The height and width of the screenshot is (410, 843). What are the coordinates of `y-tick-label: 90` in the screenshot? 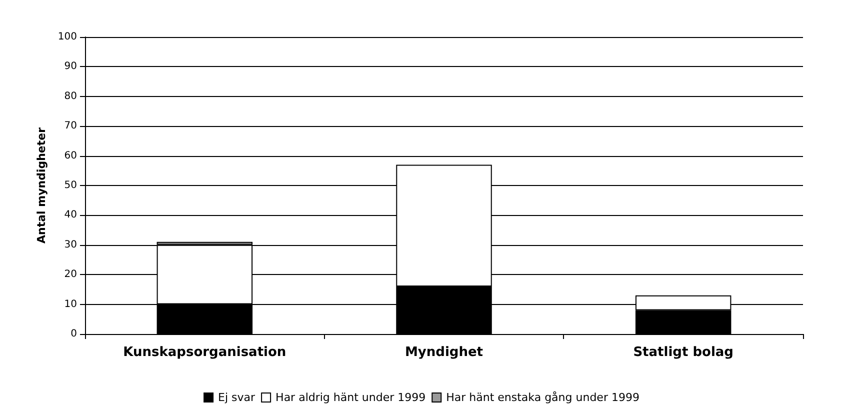 It's located at (70, 66).